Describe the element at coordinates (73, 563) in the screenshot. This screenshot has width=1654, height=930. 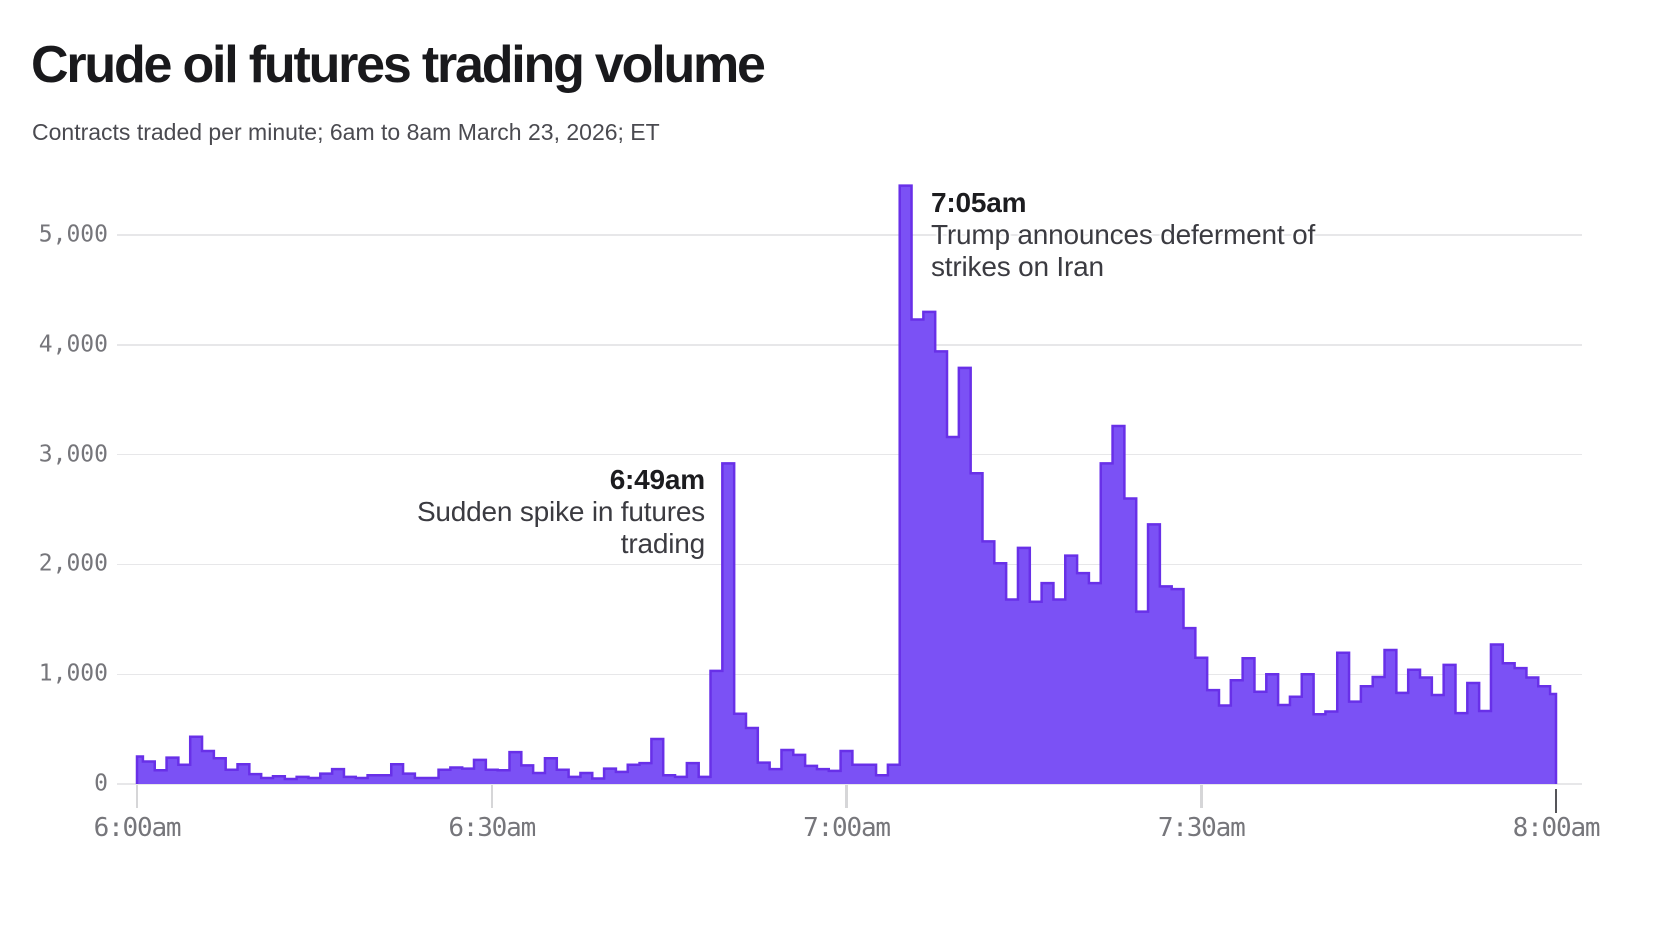
I see `y-axis-label-2000: 2,000` at that location.